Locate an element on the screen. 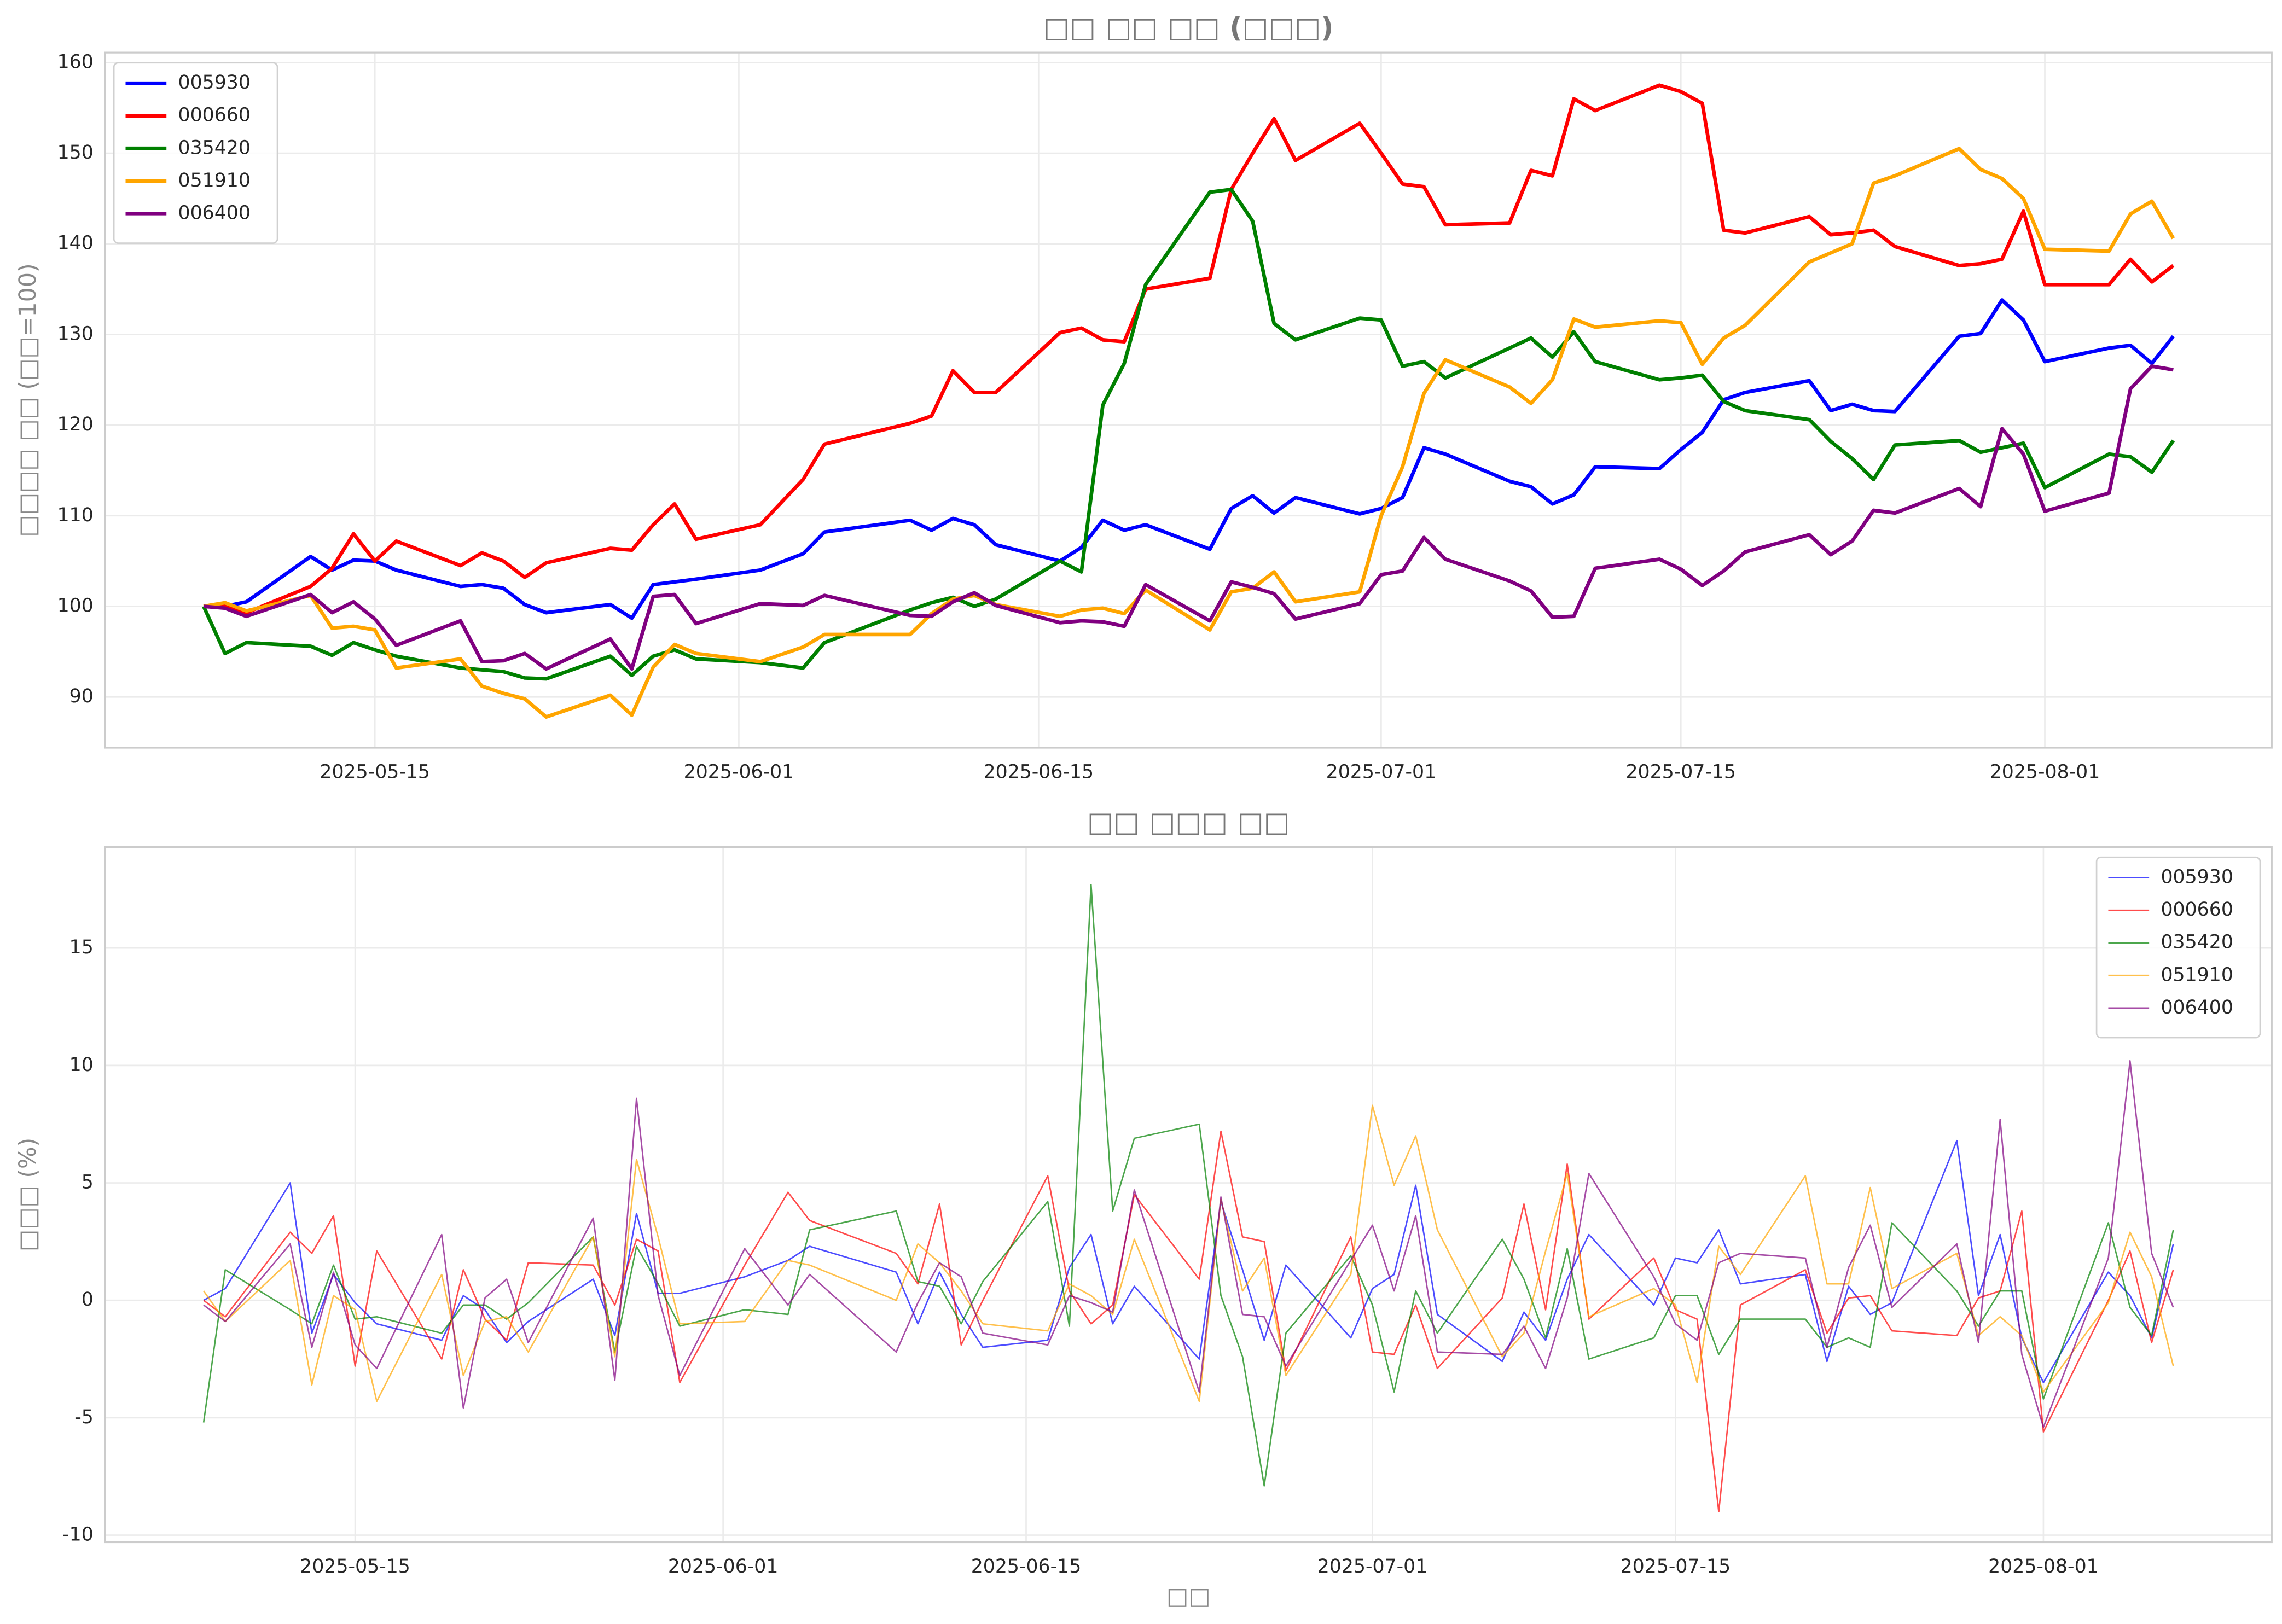 This screenshot has width=2282, height=1624. y-tick-label: 110 is located at coordinates (75, 515).